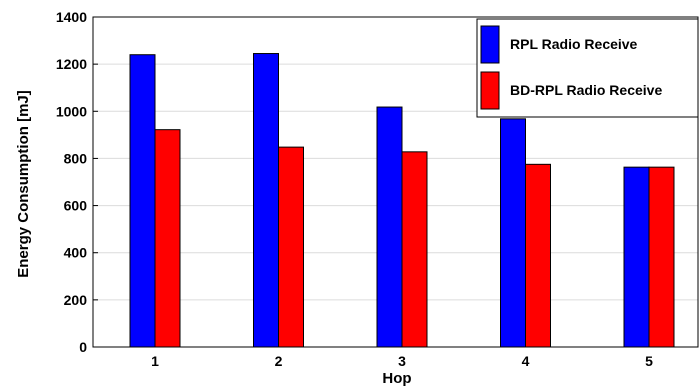 This screenshot has height=387, width=699. Describe the element at coordinates (490, 90) in the screenshot. I see `legend-swatch-bd-rpl` at that location.